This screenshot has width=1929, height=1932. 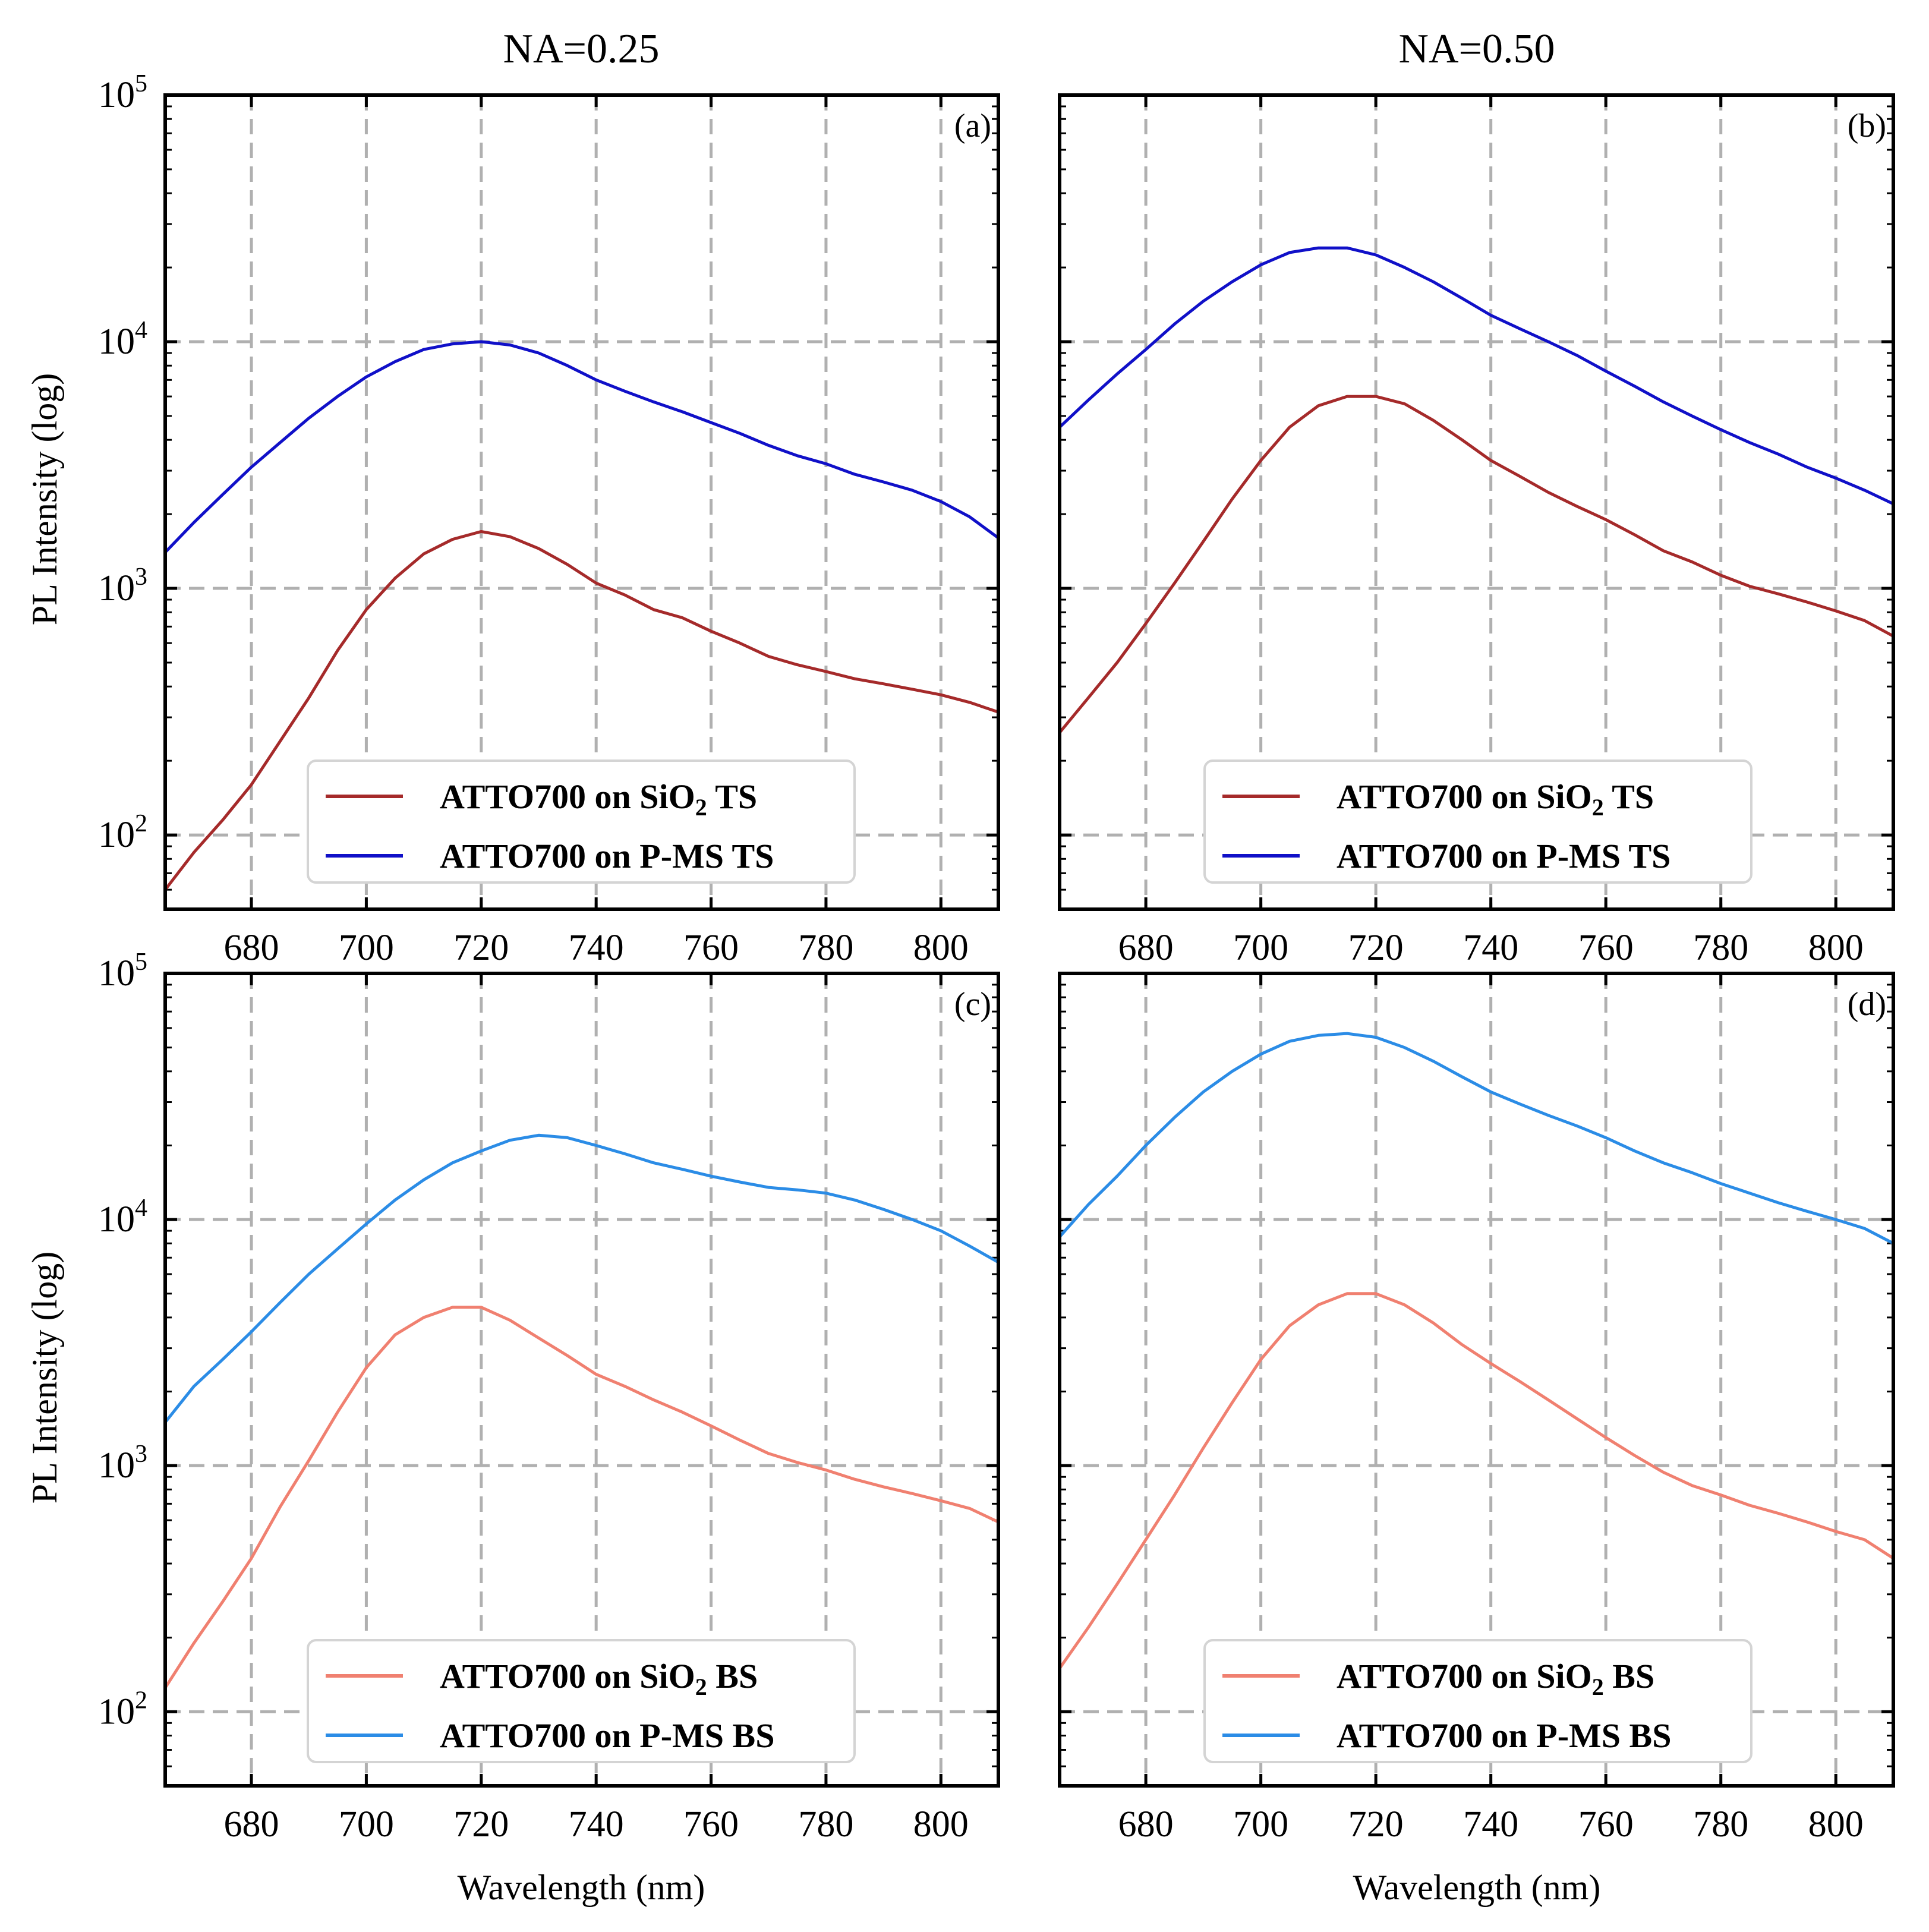 What do you see at coordinates (973, 126) in the screenshot?
I see `panel-tag: (a)` at bounding box center [973, 126].